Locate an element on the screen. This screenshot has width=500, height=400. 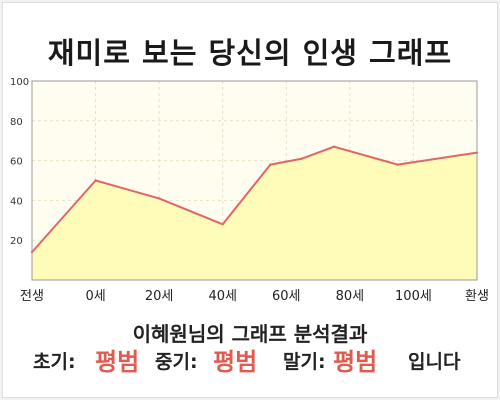
y-tick-label: 100 is located at coordinates (19, 82).